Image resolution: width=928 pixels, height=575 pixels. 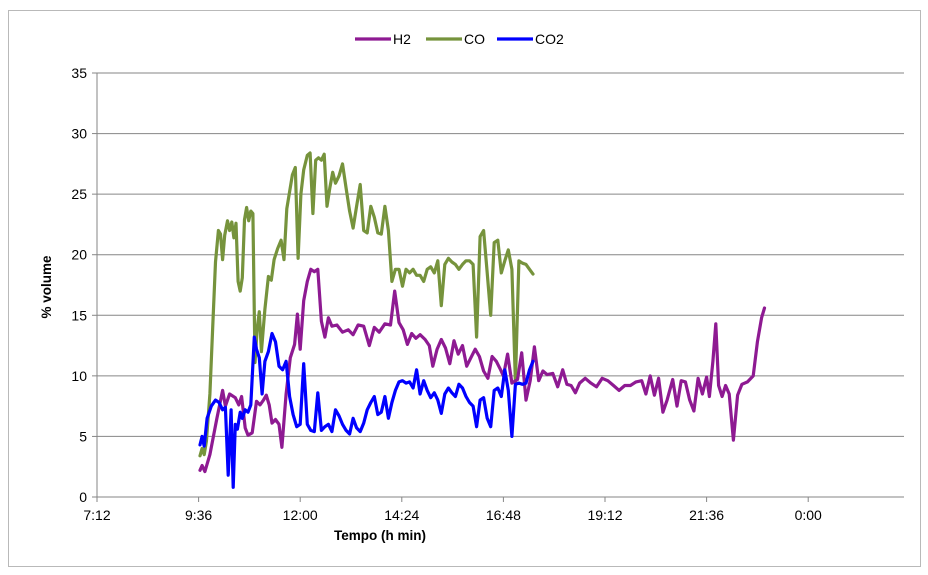 What do you see at coordinates (79, 194) in the screenshot?
I see `y-tick-label: 25` at bounding box center [79, 194].